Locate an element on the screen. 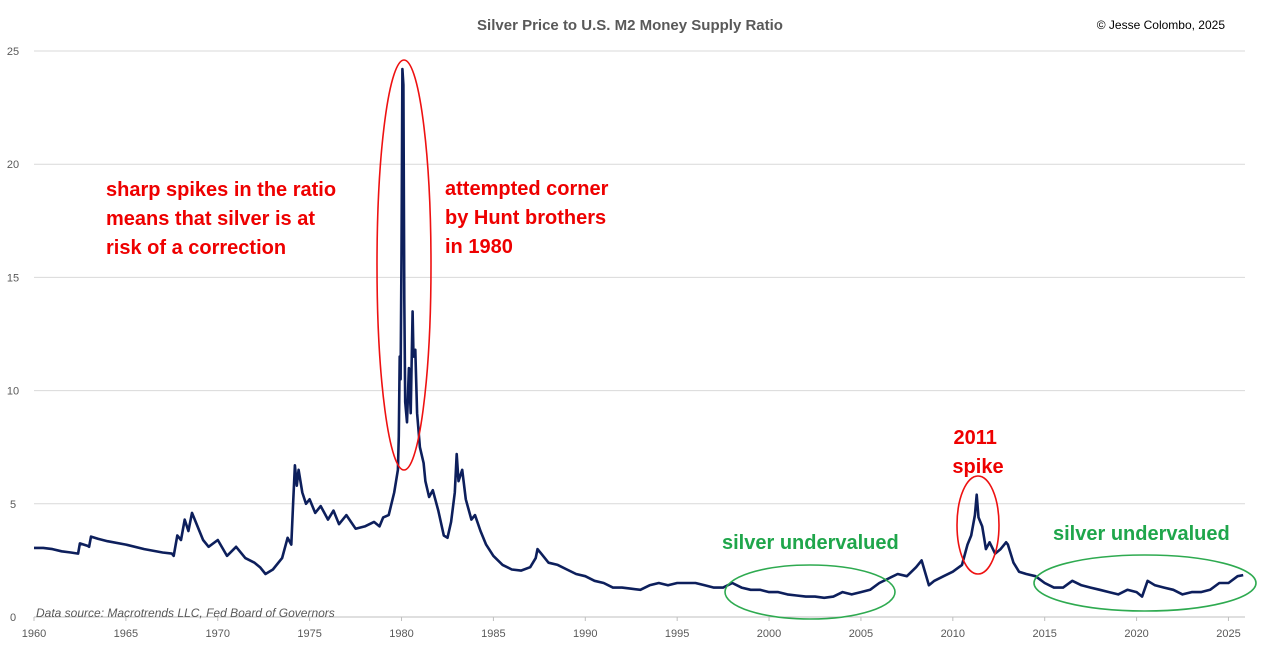 This screenshot has width=1262, height=653. x-tick-label: 2020 is located at coordinates (1136, 634).